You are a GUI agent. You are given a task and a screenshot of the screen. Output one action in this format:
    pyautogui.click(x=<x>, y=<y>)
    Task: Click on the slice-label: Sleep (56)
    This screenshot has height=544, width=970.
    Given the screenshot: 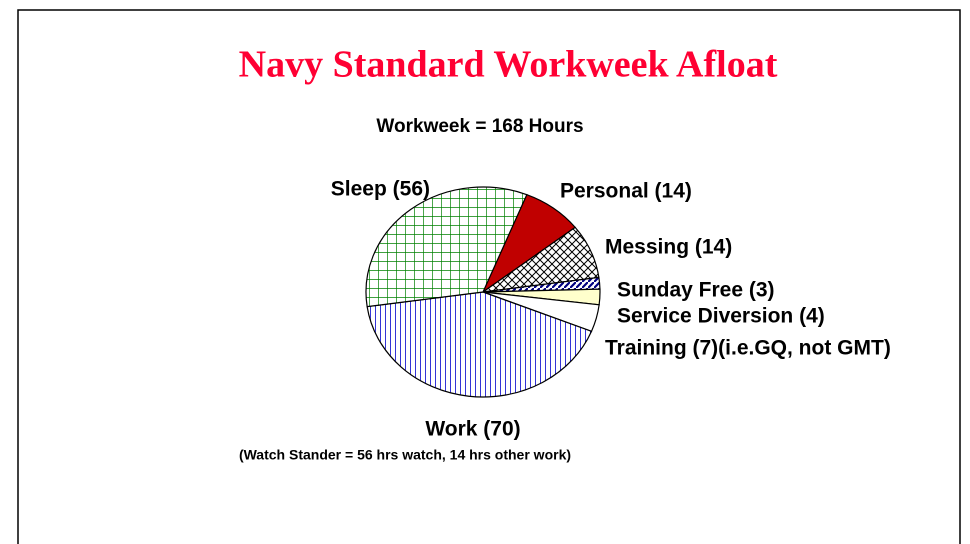 What is the action you would take?
    pyautogui.click(x=380, y=189)
    